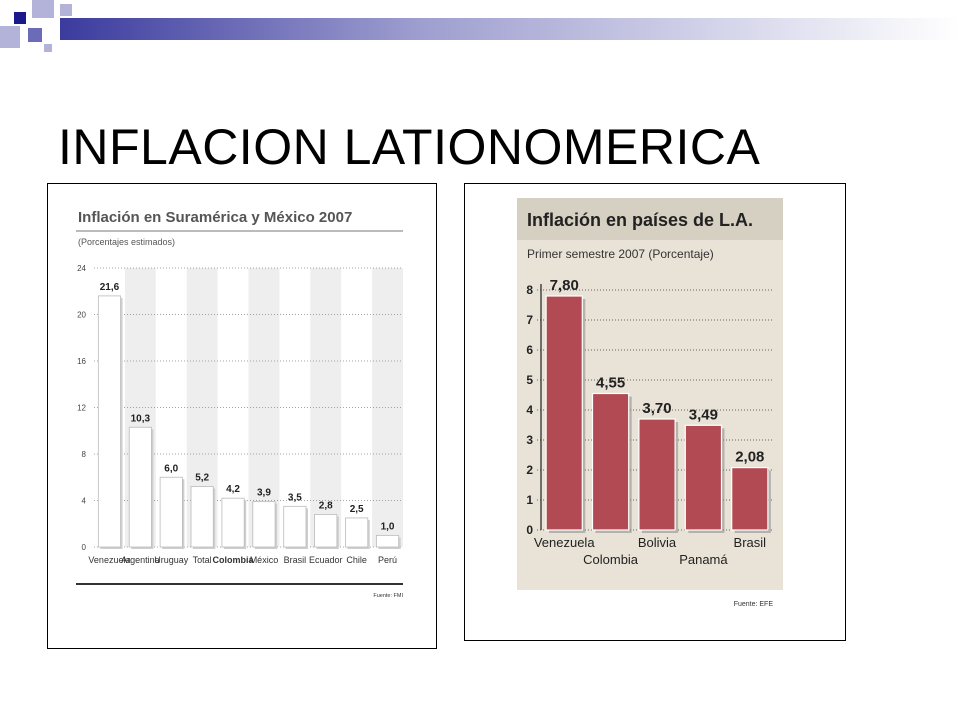 The image size is (960, 720). Describe the element at coordinates (356, 560) in the screenshot. I see `x-tick-label: Chile` at that location.